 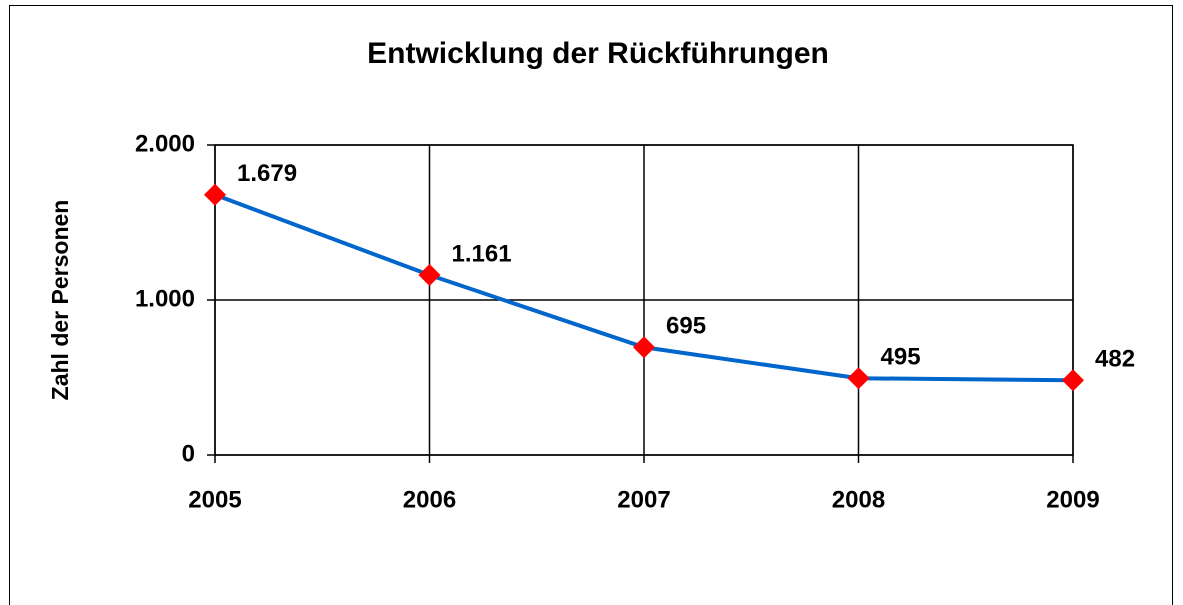 I want to click on chart-title: Entwicklung der Rückführungen, so click(x=598, y=53).